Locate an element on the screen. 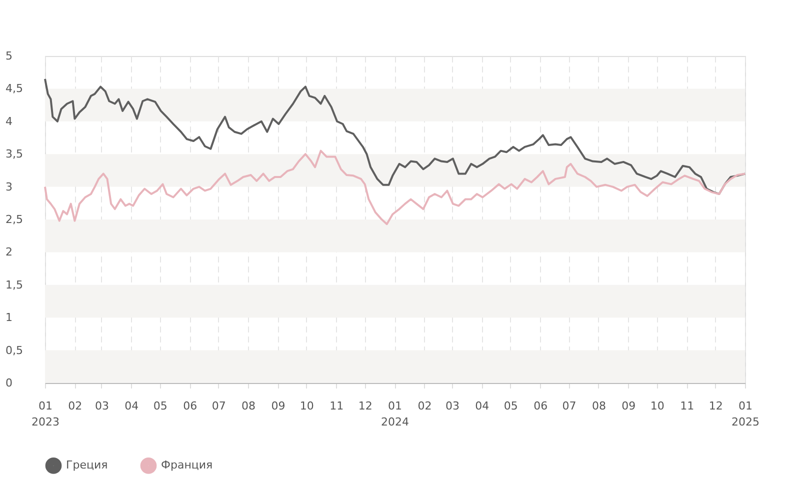  line-series is located at coordinates (395, 188).